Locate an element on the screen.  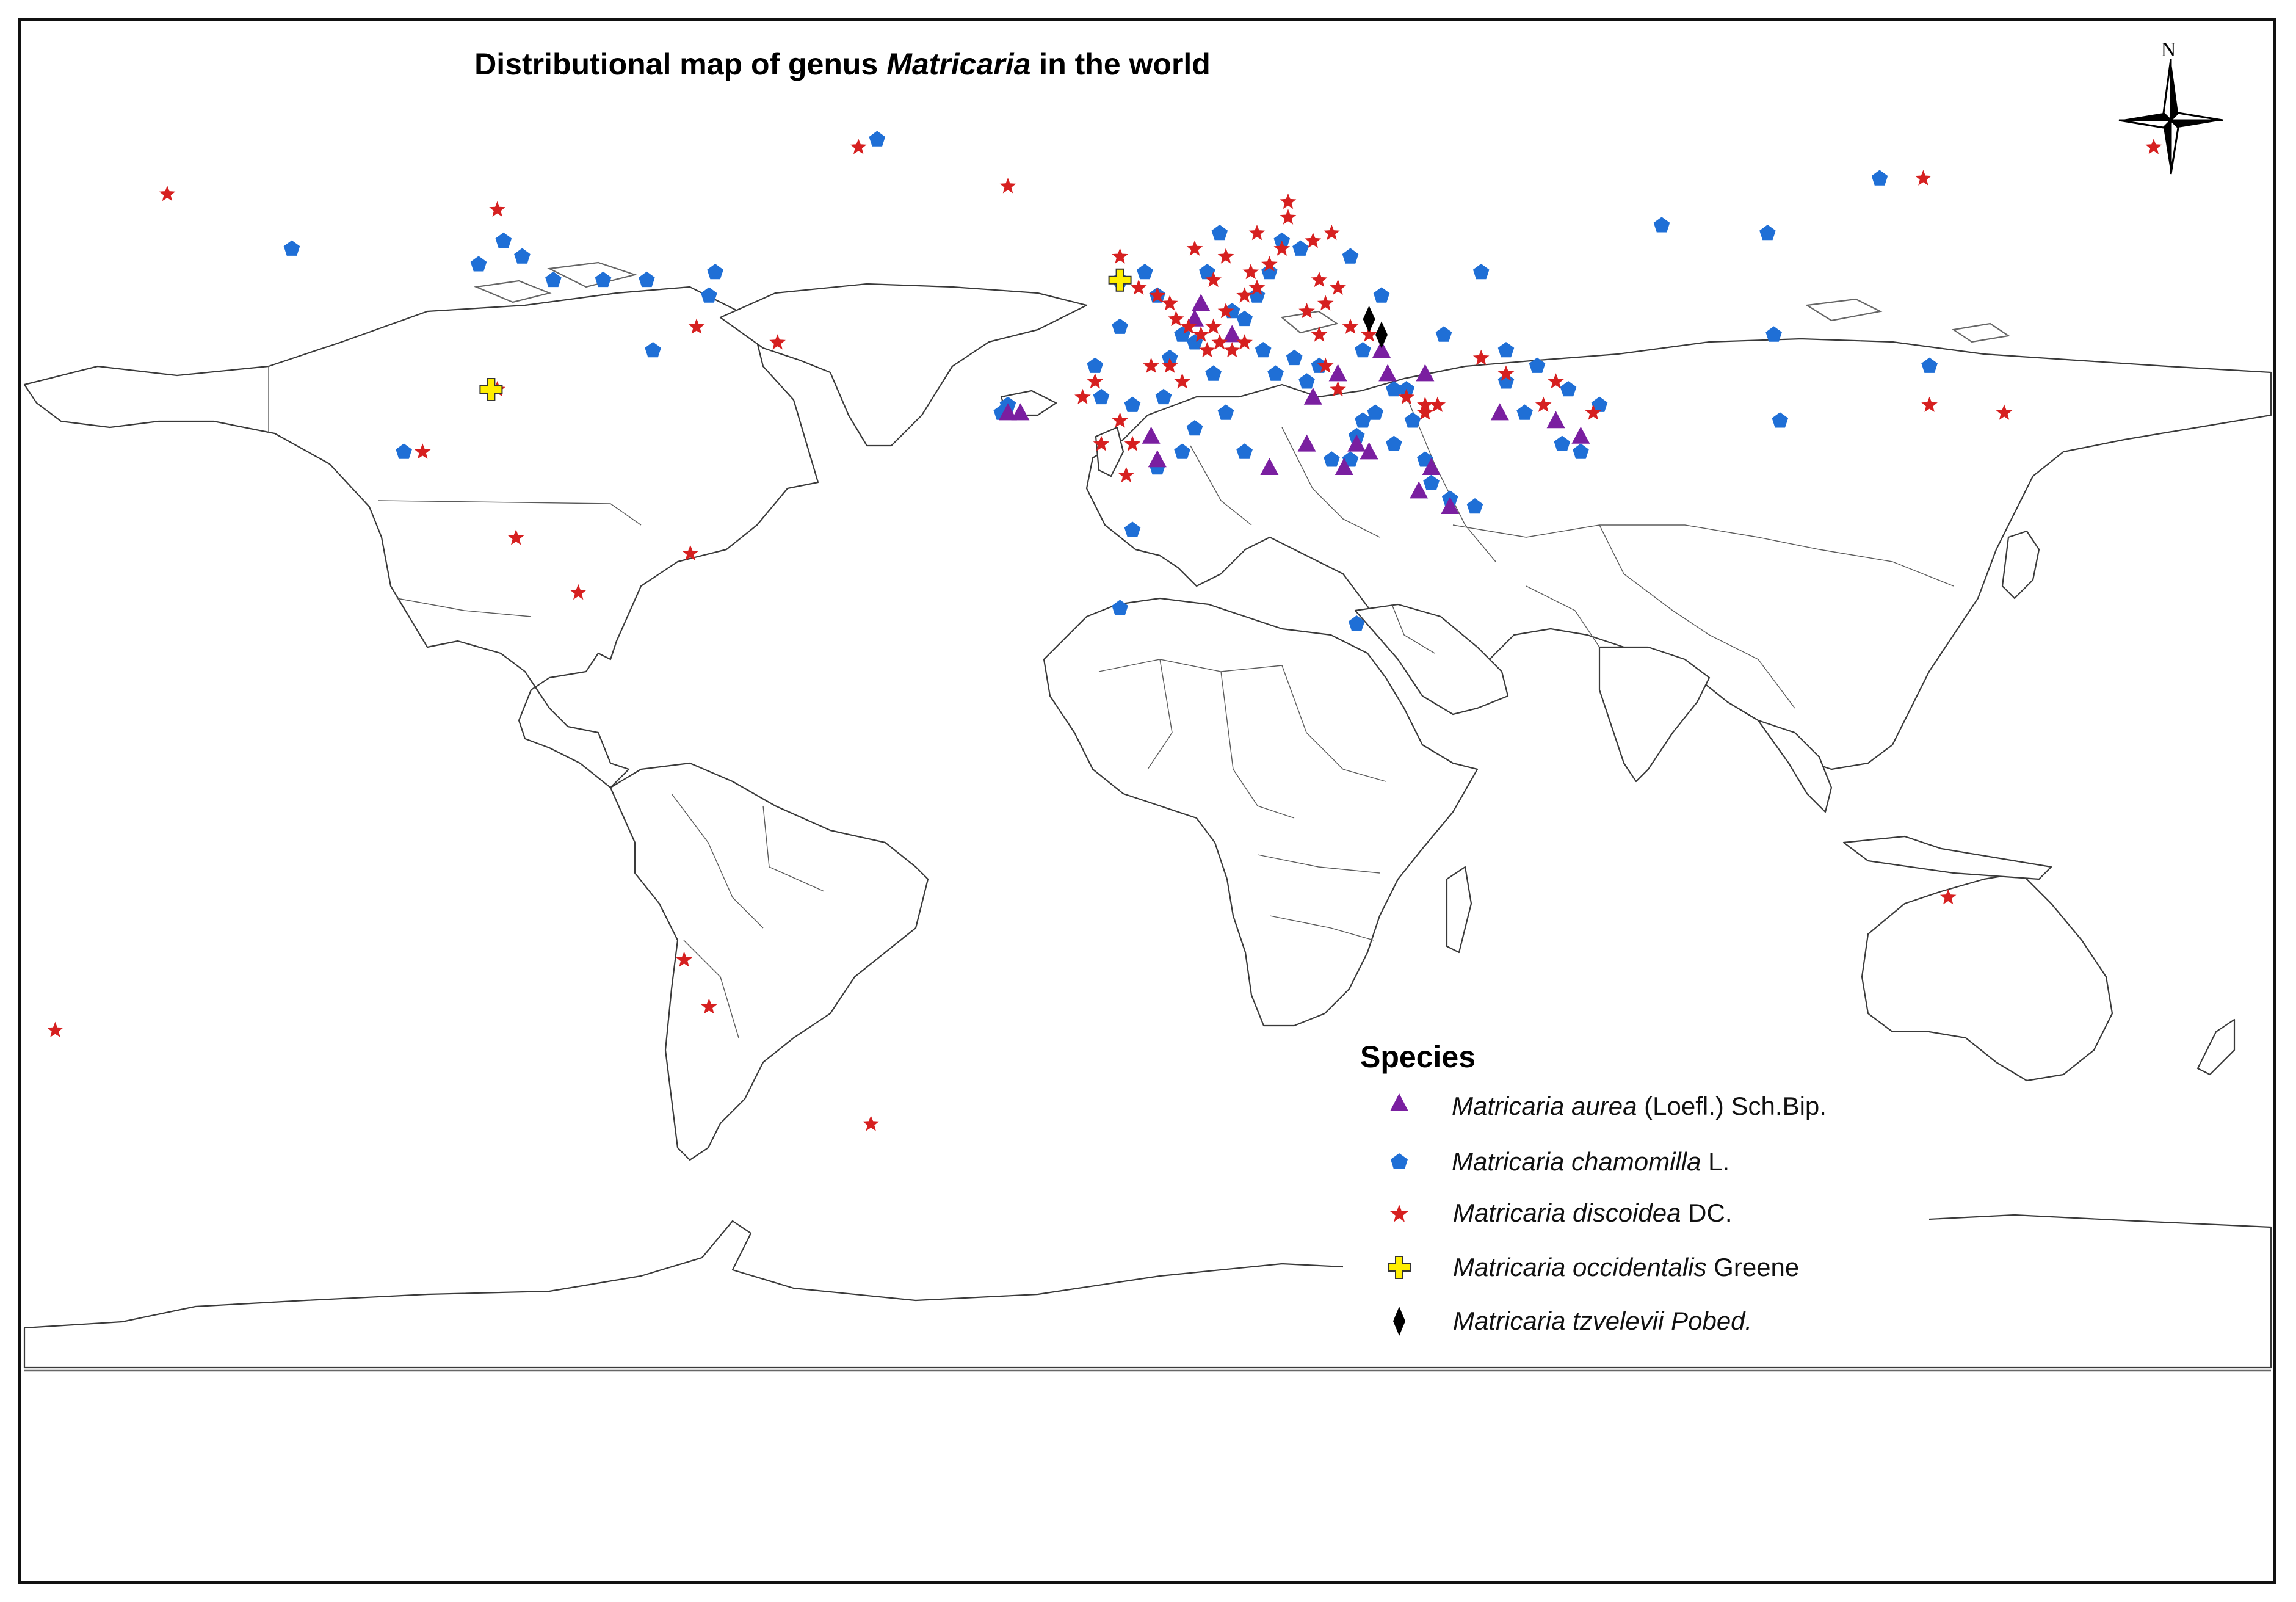
legend-item-discoidea-author: DC. is located at coordinates (1707, 1212).